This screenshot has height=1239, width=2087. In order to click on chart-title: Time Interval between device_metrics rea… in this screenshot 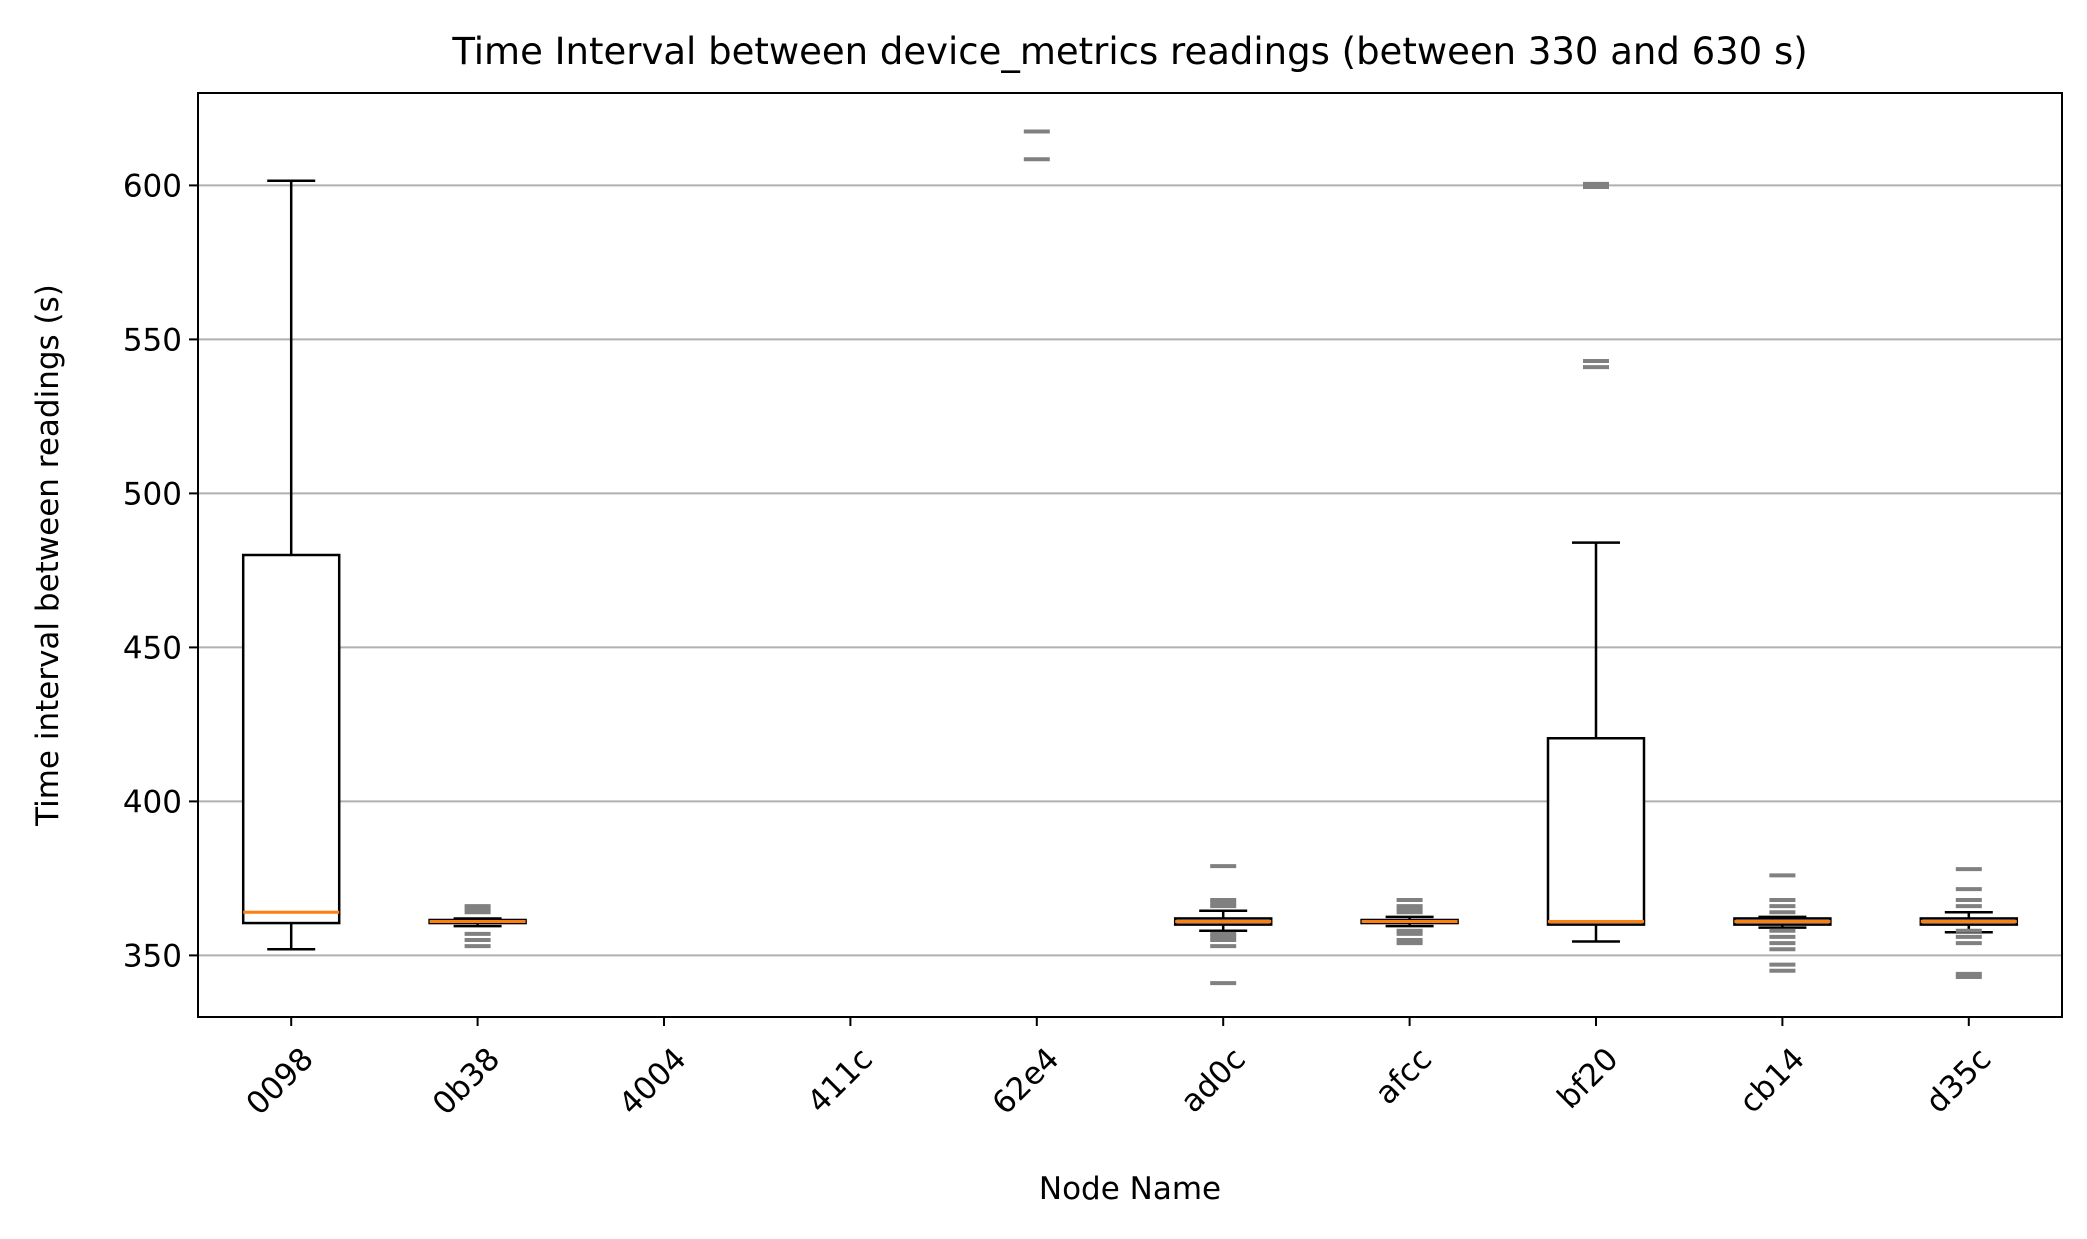, I will do `click(1129, 51)`.